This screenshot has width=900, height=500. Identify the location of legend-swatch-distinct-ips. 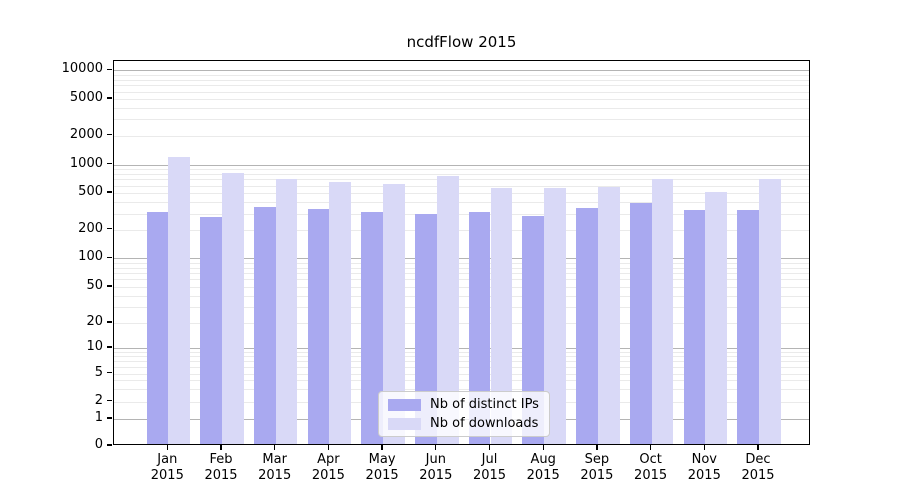
(404, 404).